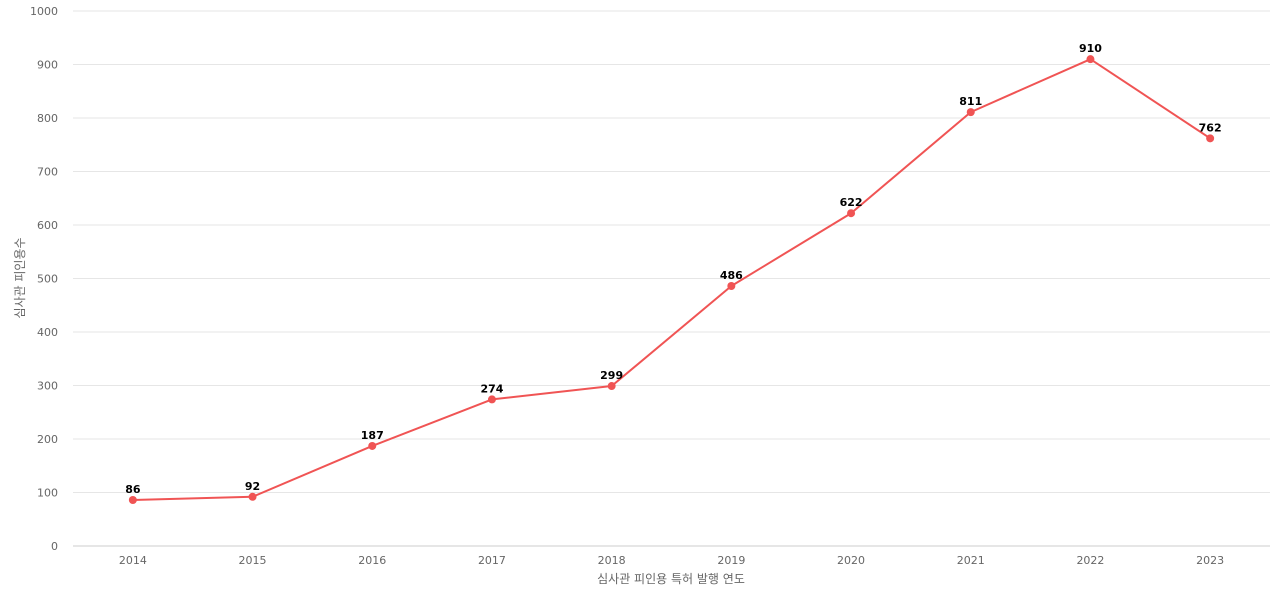 The width and height of the screenshot is (1280, 604). What do you see at coordinates (47, 118) in the screenshot?
I see `y-tick-label: 800` at bounding box center [47, 118].